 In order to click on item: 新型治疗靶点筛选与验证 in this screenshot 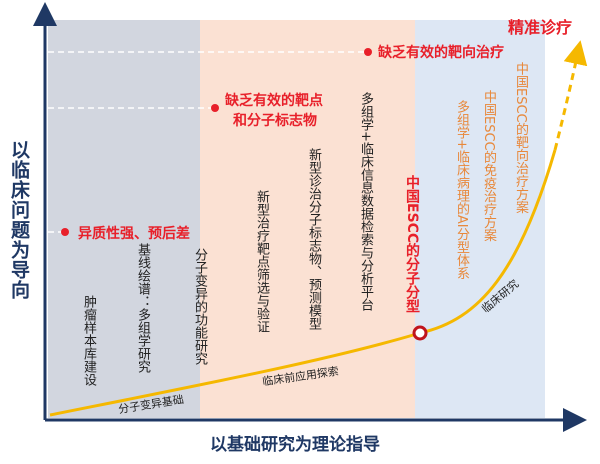, I will do `click(261, 261)`.